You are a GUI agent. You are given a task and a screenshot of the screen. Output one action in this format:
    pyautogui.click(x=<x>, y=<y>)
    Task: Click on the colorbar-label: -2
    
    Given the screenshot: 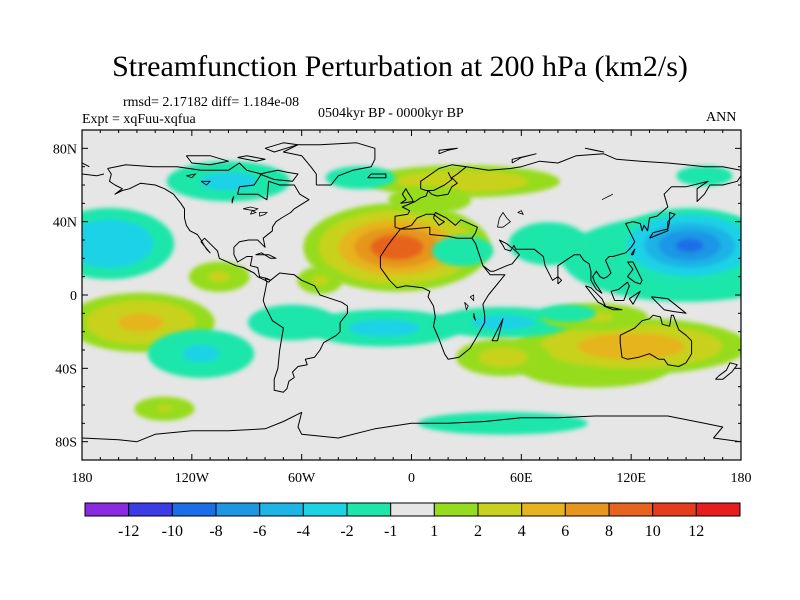 What is the action you would take?
    pyautogui.click(x=346, y=531)
    